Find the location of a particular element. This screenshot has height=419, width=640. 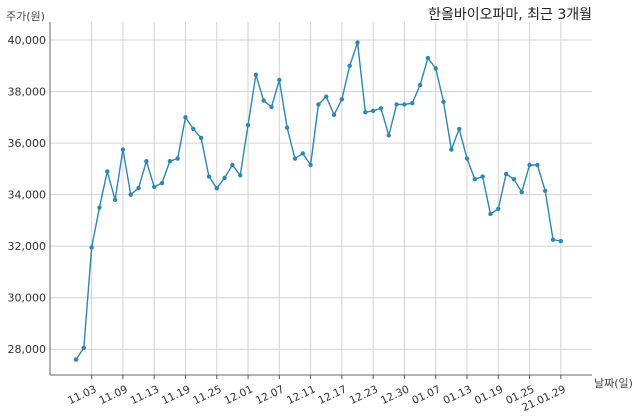

x-tick-label: 01.19 is located at coordinates (489, 395).